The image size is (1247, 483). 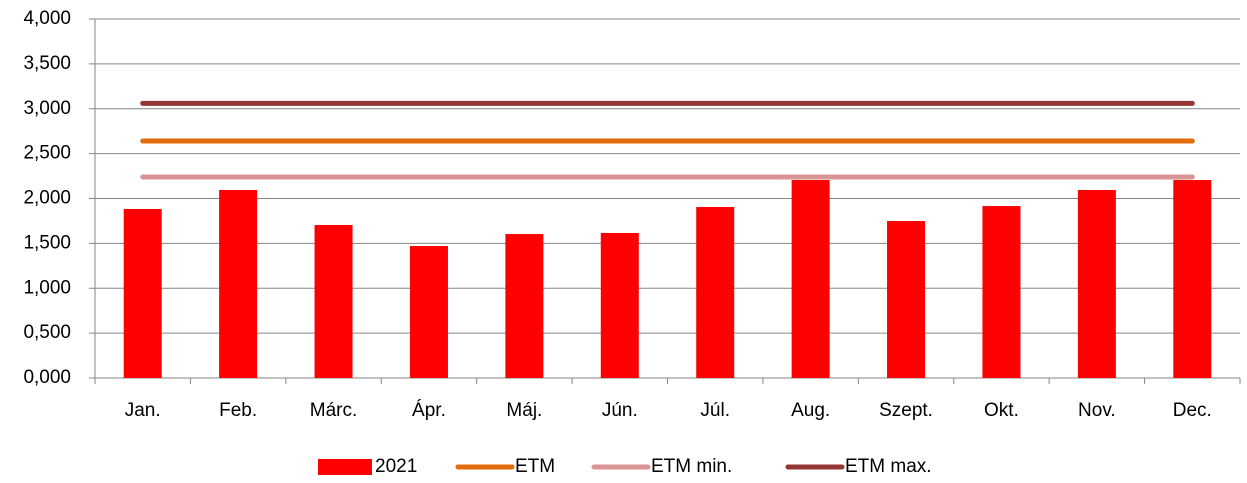 I want to click on legend-label: ETM min., so click(x=691, y=466).